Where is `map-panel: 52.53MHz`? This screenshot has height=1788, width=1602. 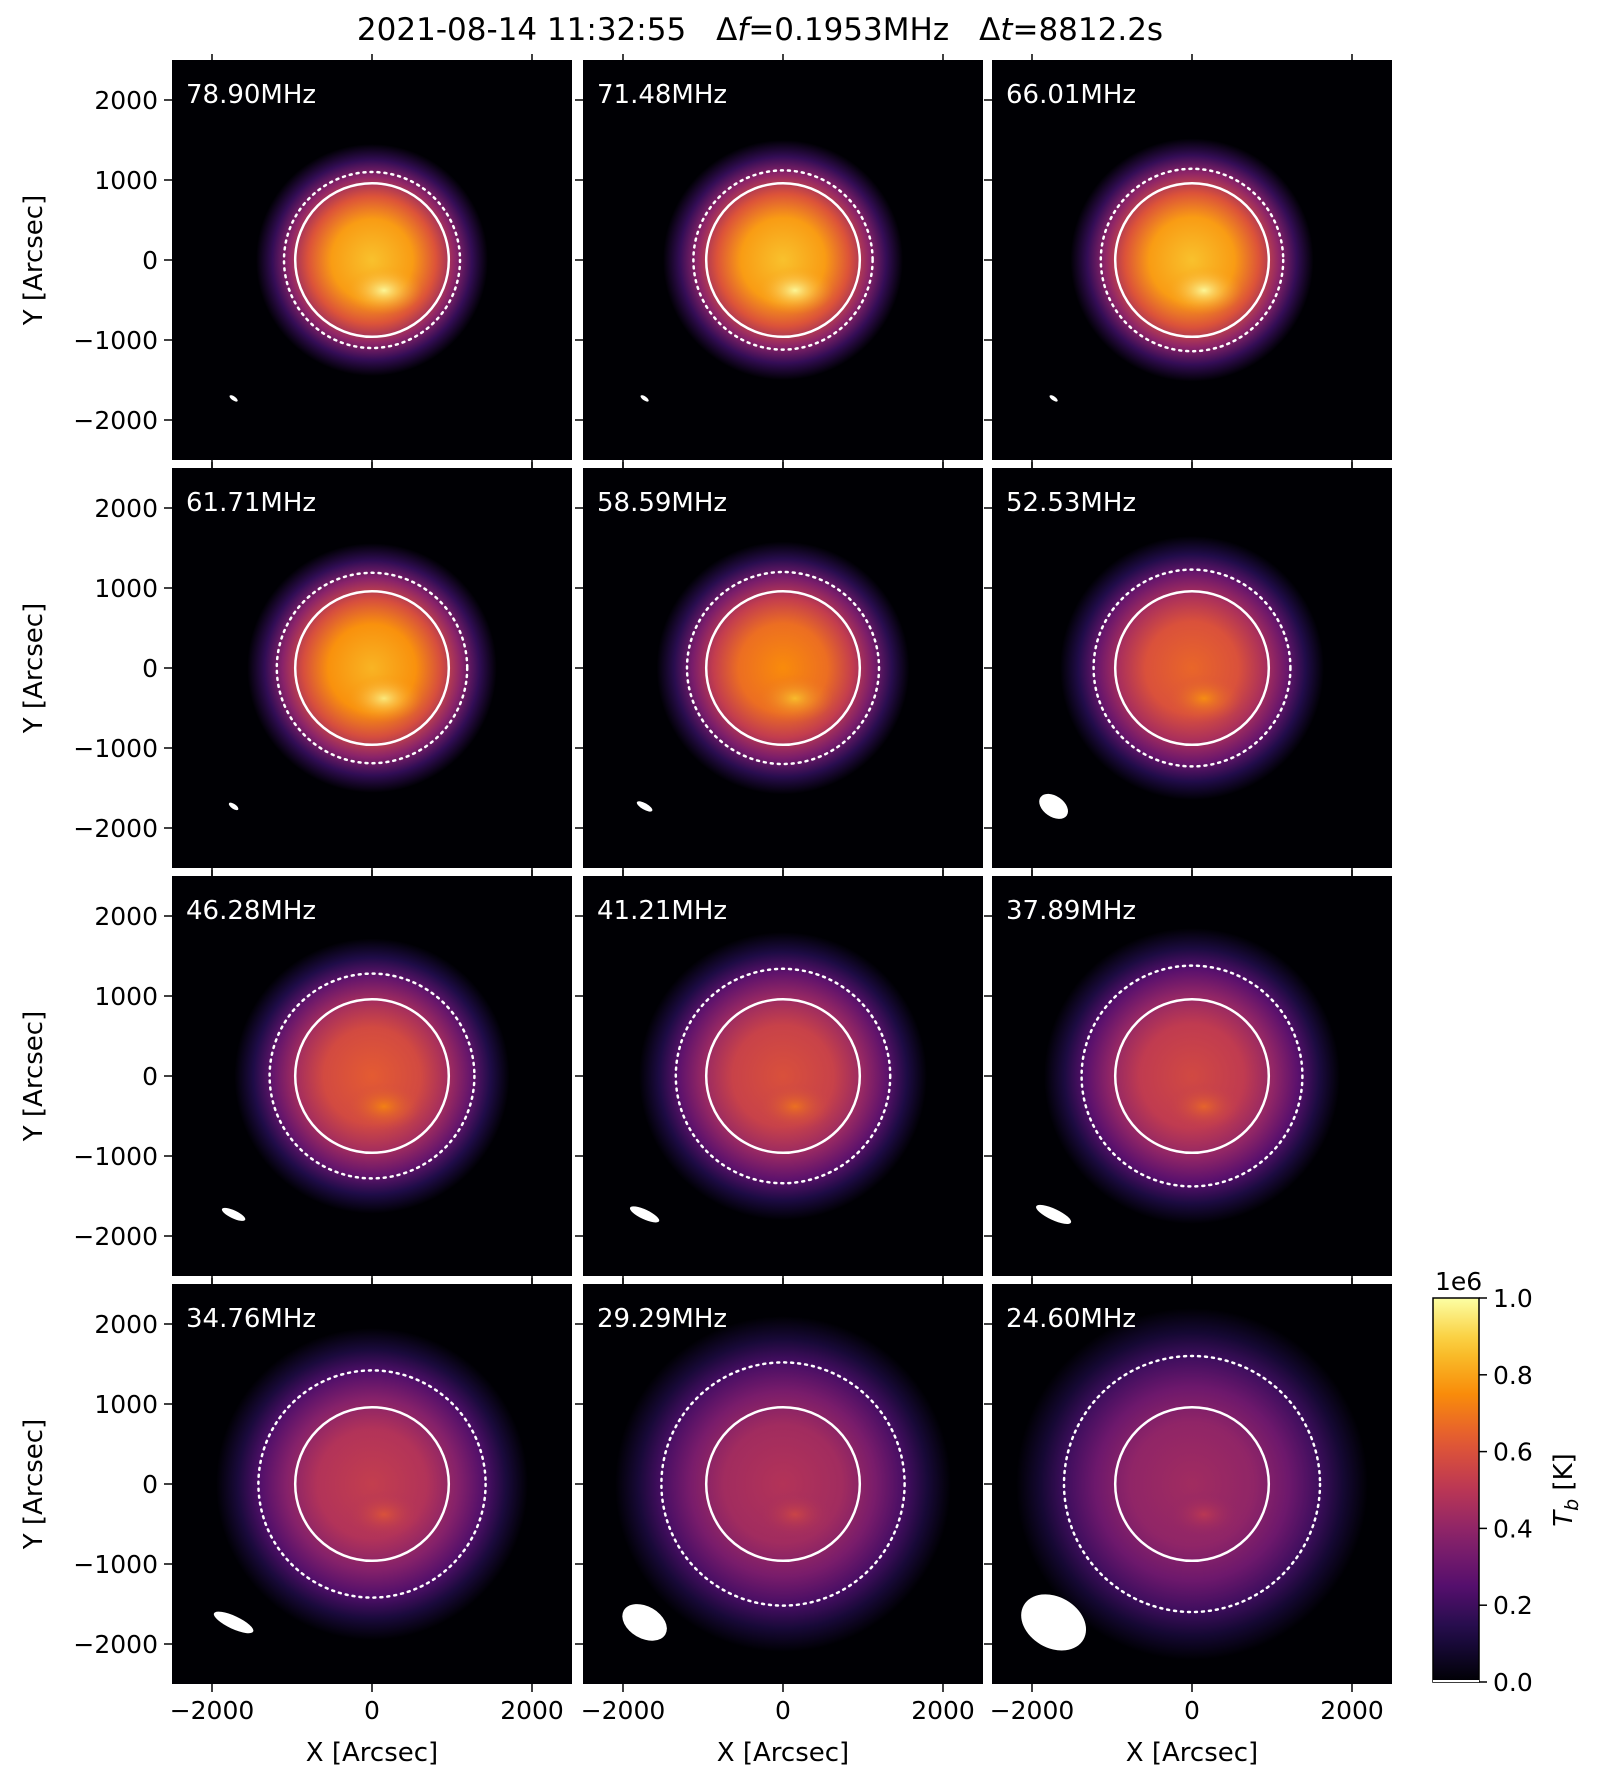 map-panel: 52.53MHz is located at coordinates (1188, 669).